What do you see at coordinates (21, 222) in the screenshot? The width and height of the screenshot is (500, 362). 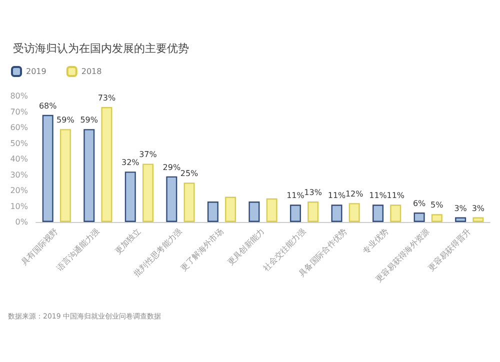 I see `y-tick-label: 0%` at bounding box center [21, 222].